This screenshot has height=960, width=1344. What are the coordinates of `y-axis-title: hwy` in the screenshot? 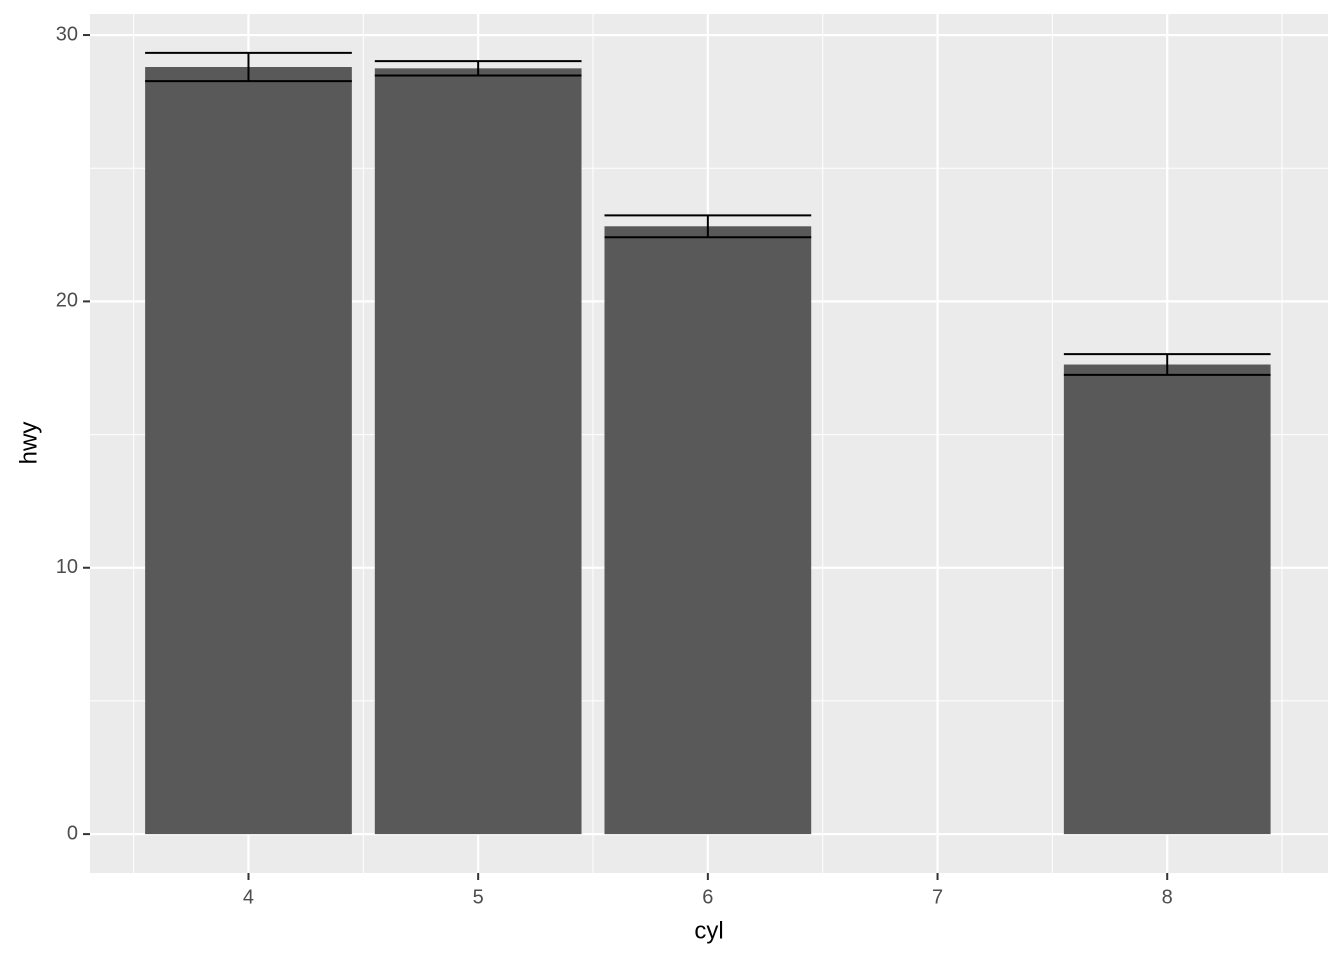 It's located at (28, 443).